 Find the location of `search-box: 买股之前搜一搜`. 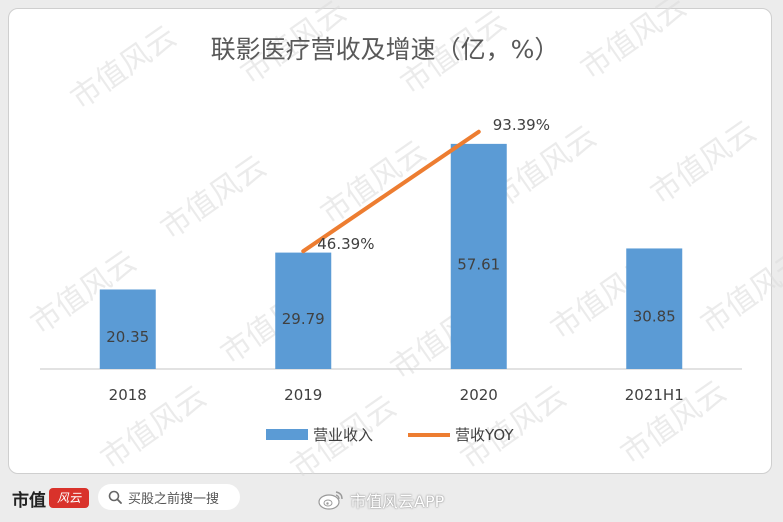

search-box: 买股之前搜一搜 is located at coordinates (169, 497).